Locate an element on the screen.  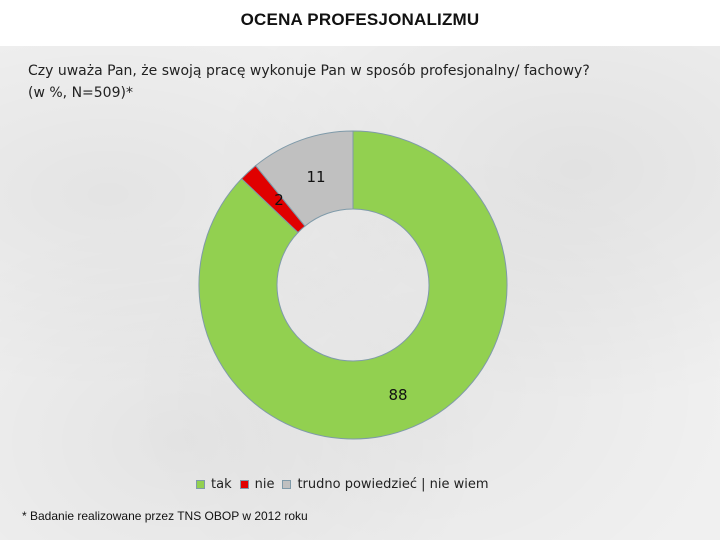
question-line-2: (w %, N=509)* is located at coordinates (80, 93).